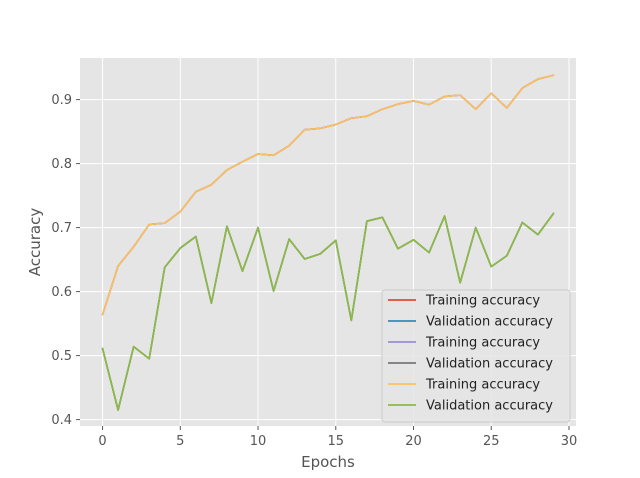 Image resolution: width=640 pixels, height=478 pixels. I want to click on x-tick-label: 25, so click(491, 441).